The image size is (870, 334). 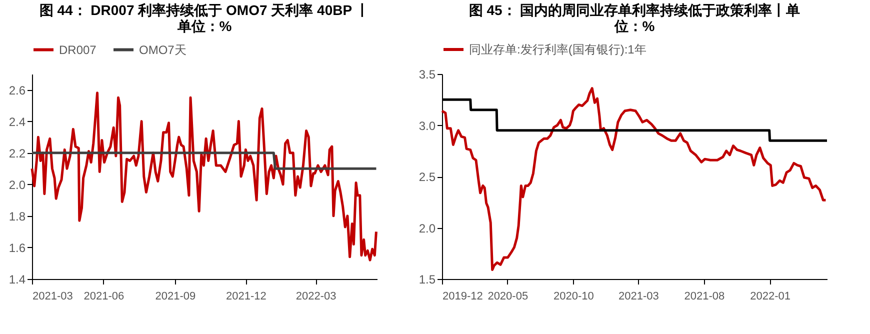 I want to click on x-tick-label: 2020-05, so click(x=508, y=296).